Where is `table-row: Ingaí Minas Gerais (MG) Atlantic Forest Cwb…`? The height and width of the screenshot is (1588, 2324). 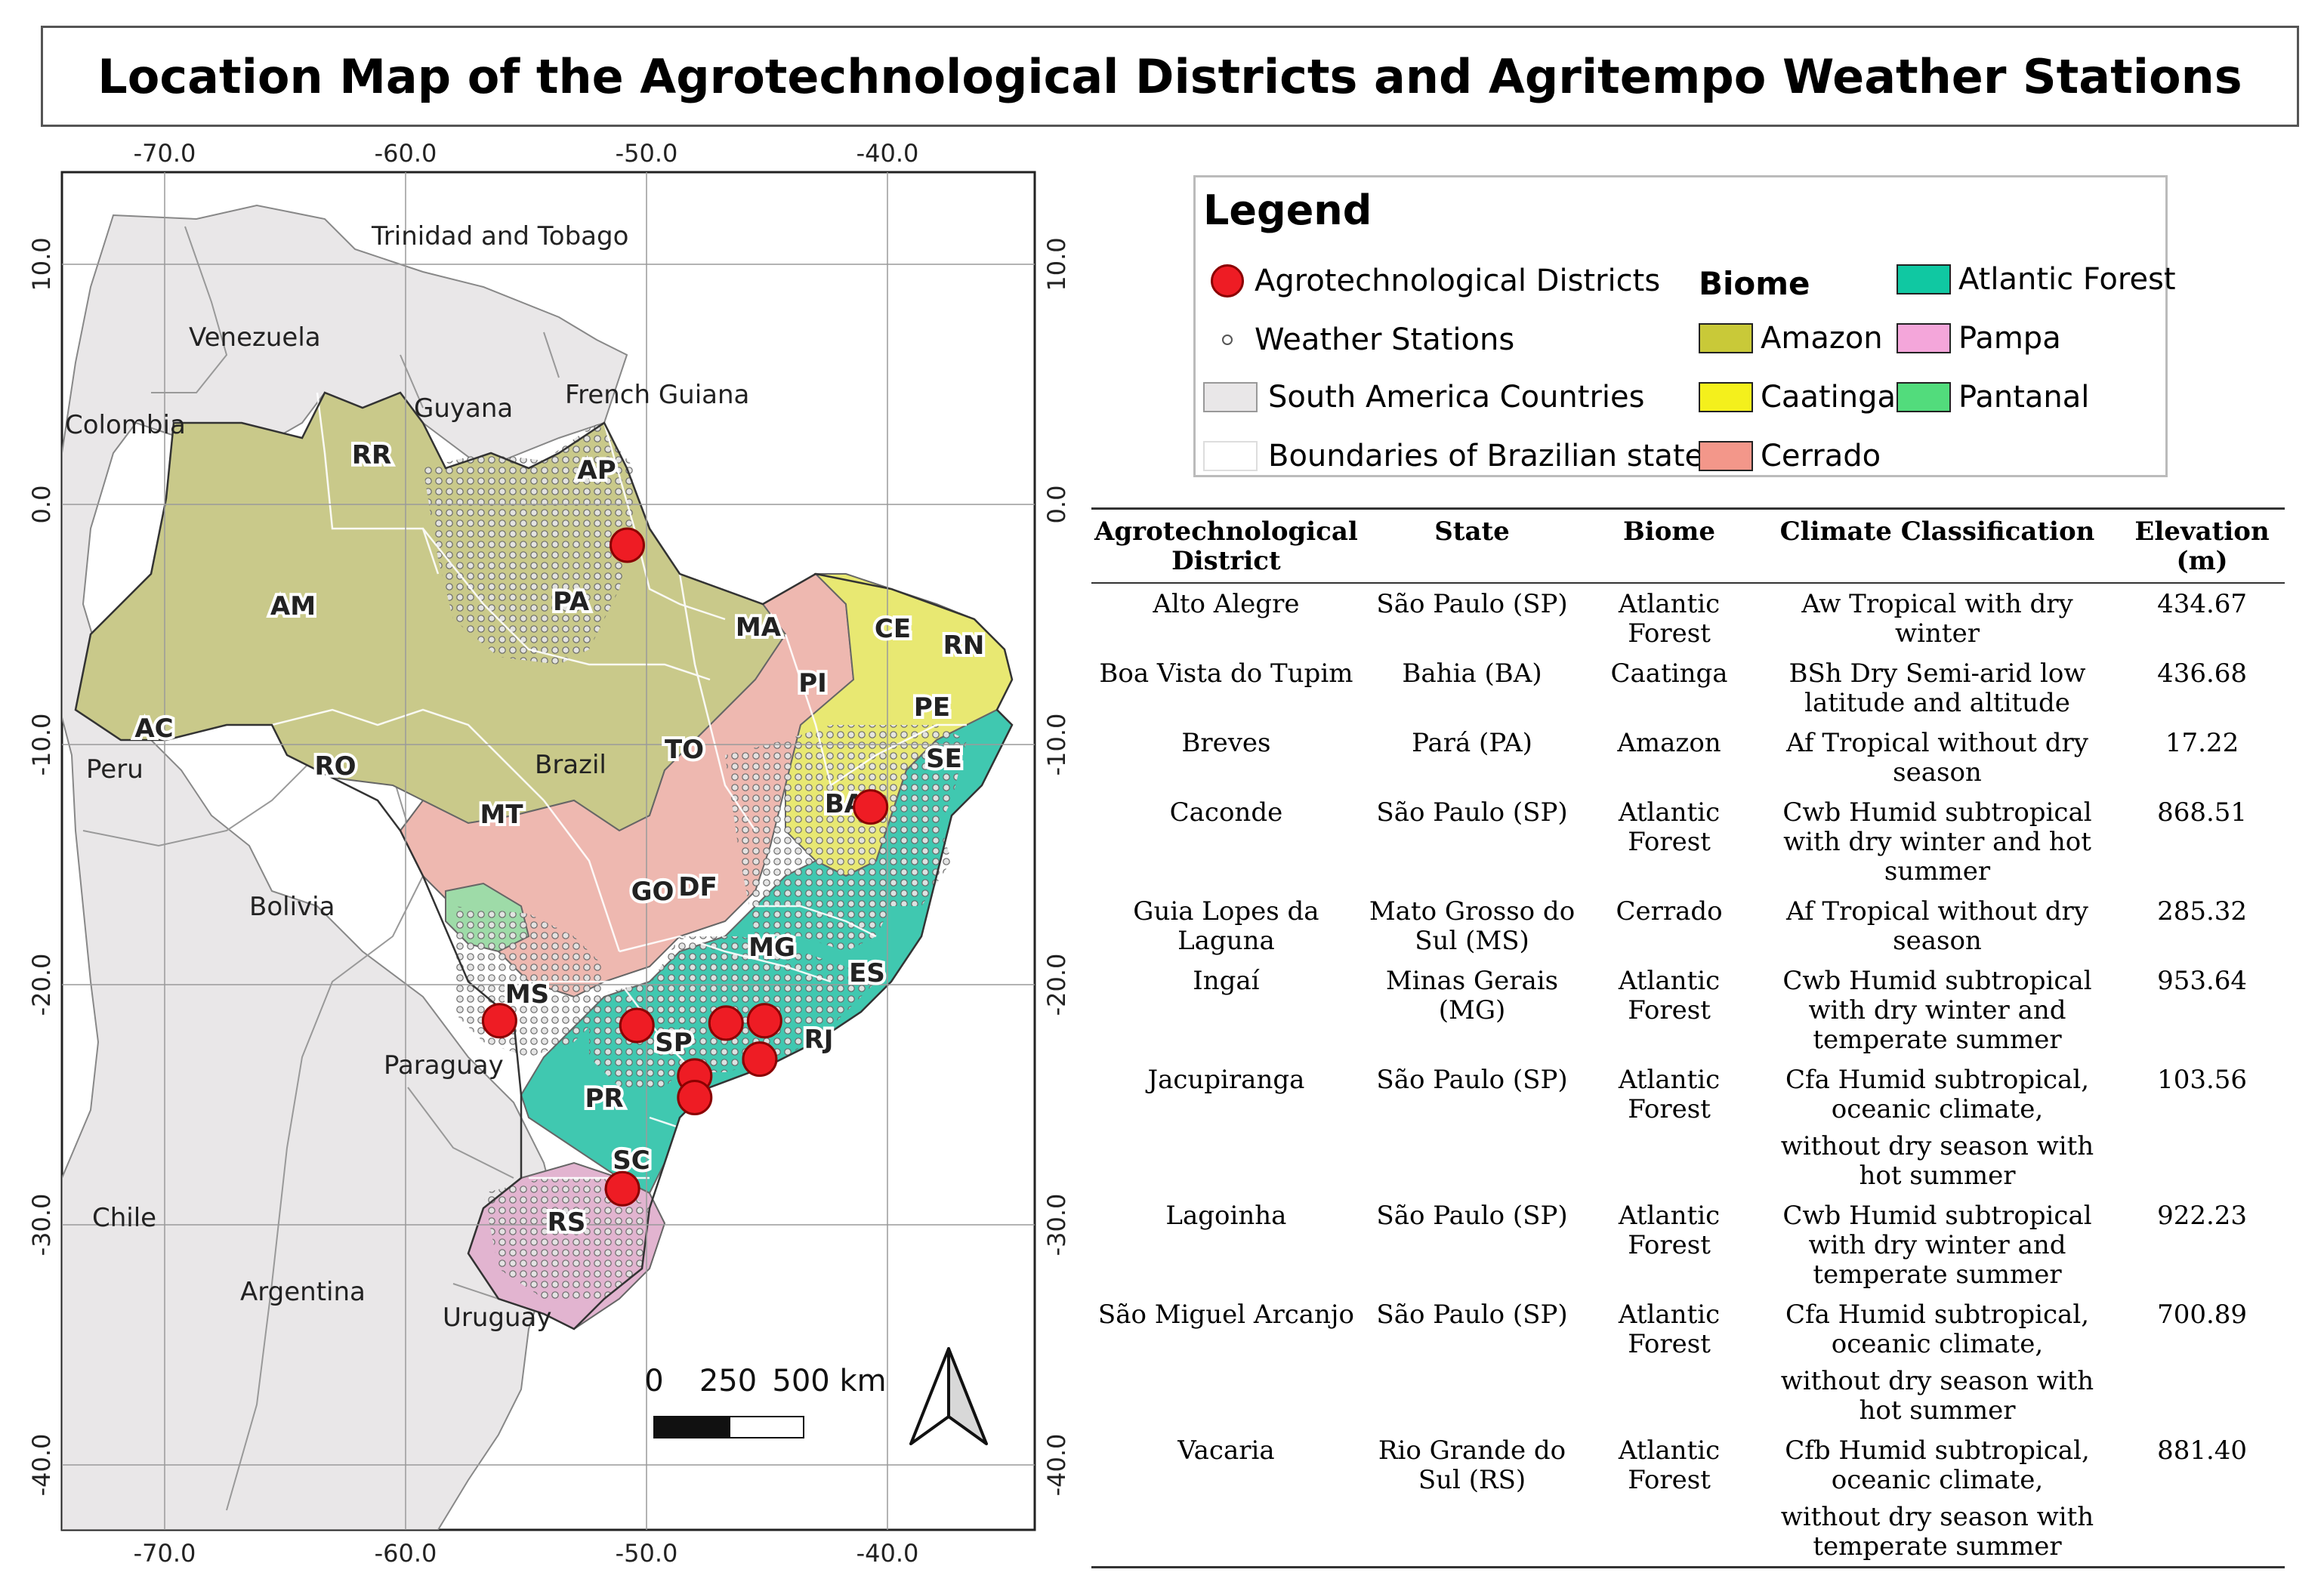 table-row: Ingaí Minas Gerais (MG) Atlantic Forest Cwb… is located at coordinates (1688, 1010).